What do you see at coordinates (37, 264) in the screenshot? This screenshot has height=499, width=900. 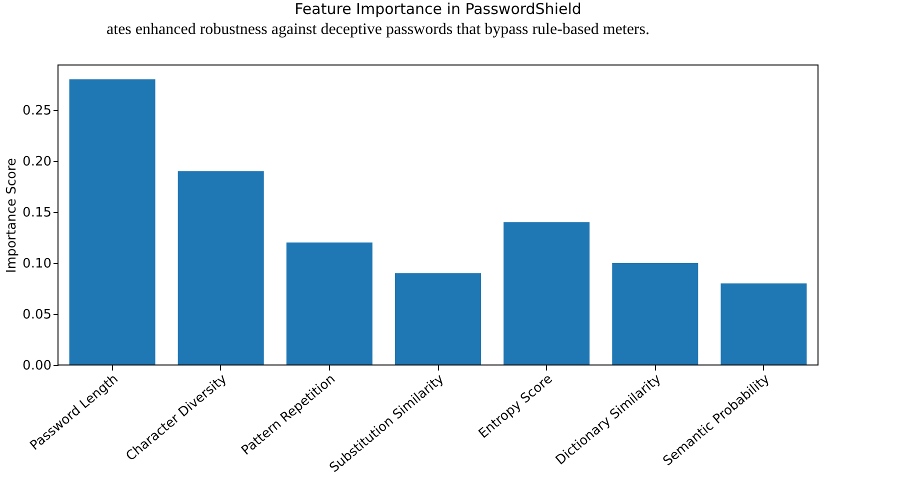 I see `y-tick-label: 0.10` at bounding box center [37, 264].